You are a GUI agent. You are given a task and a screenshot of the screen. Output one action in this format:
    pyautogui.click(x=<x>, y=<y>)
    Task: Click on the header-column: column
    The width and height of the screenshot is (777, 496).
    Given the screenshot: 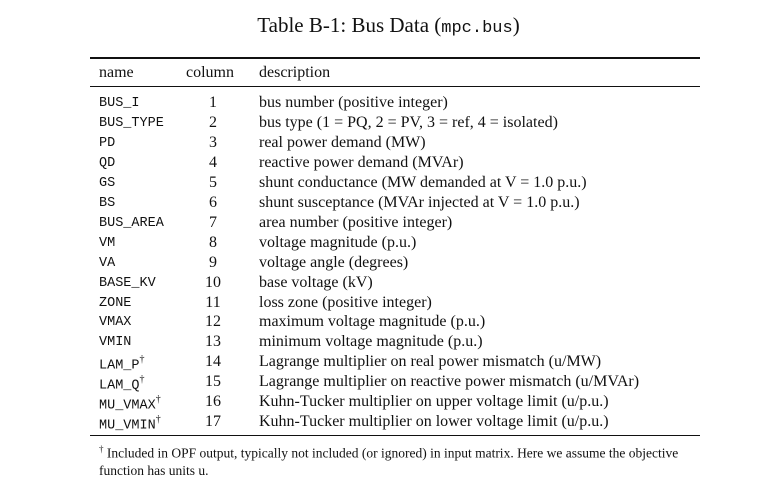 What is the action you would take?
    pyautogui.click(x=210, y=72)
    